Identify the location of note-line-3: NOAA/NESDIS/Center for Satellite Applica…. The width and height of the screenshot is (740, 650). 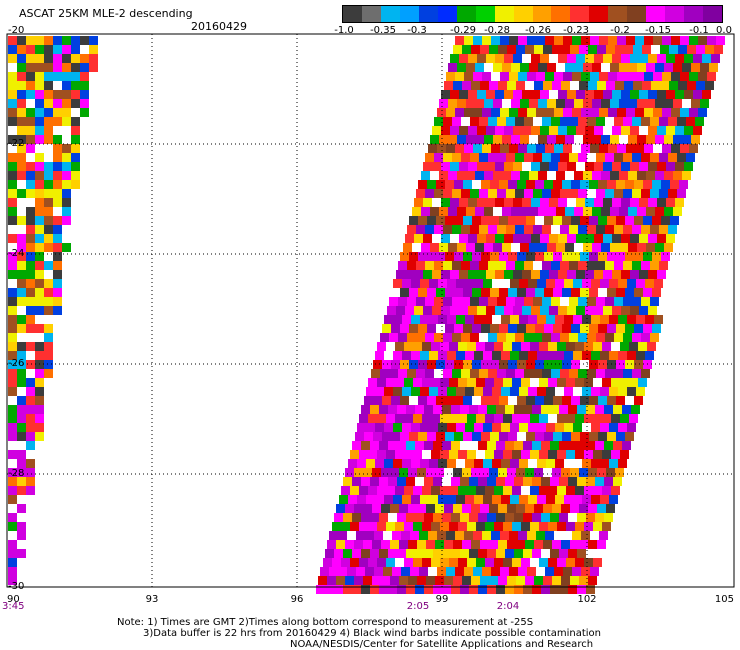
(442, 644).